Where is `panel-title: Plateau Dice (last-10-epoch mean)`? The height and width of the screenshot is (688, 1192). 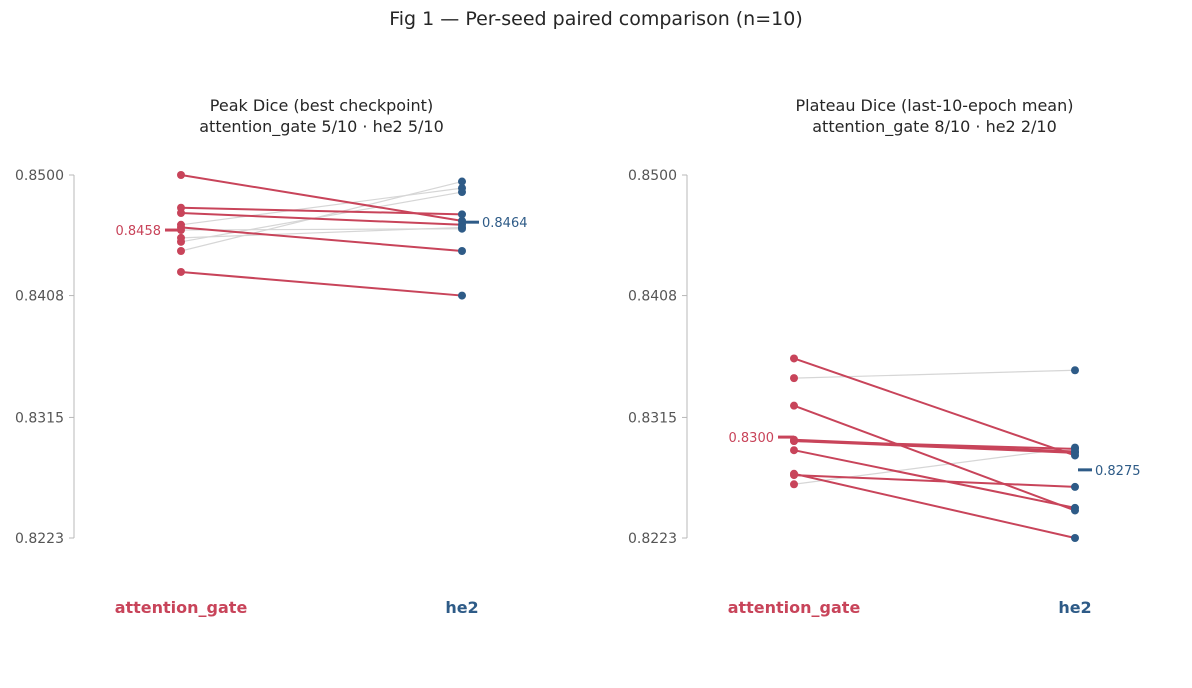
panel-title: Plateau Dice (last-10-epoch mean) is located at coordinates (935, 105).